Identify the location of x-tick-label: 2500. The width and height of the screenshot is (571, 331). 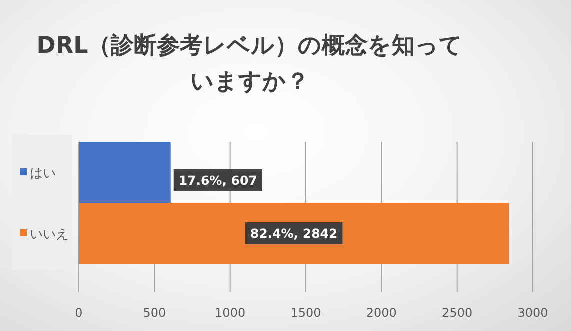
(457, 313).